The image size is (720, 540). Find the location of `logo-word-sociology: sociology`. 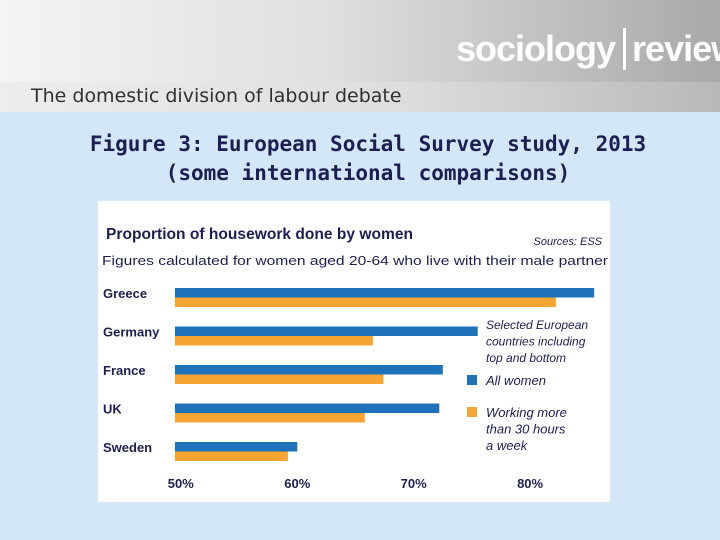

logo-word-sociology: sociology is located at coordinates (536, 48).